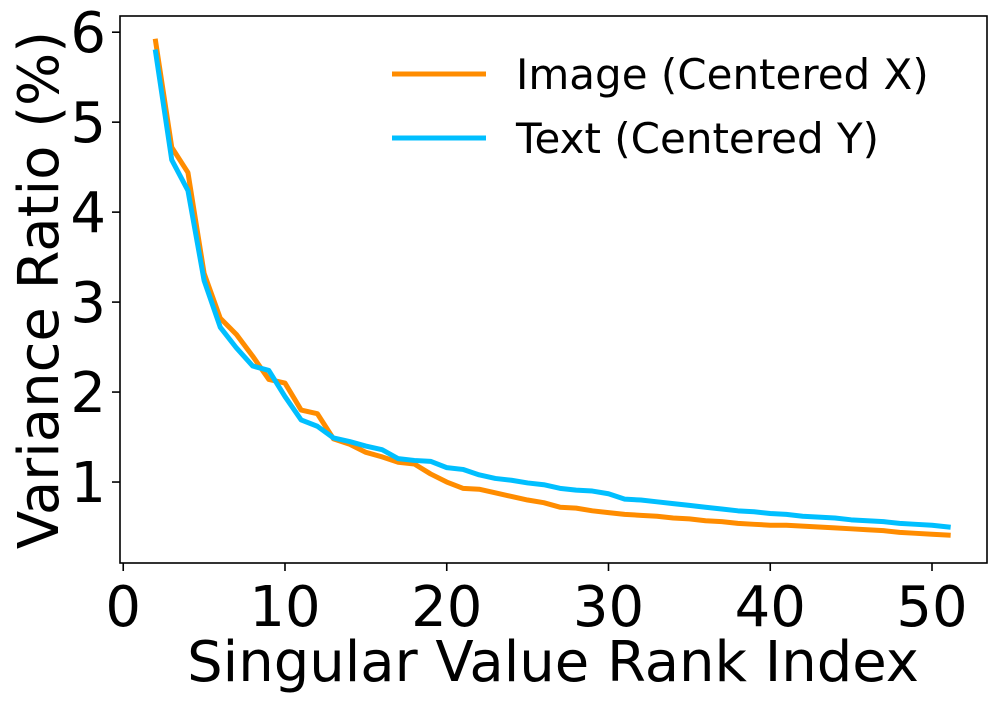  I want to click on y-axis-label: Variance Ratio (%), so click(39, 290).